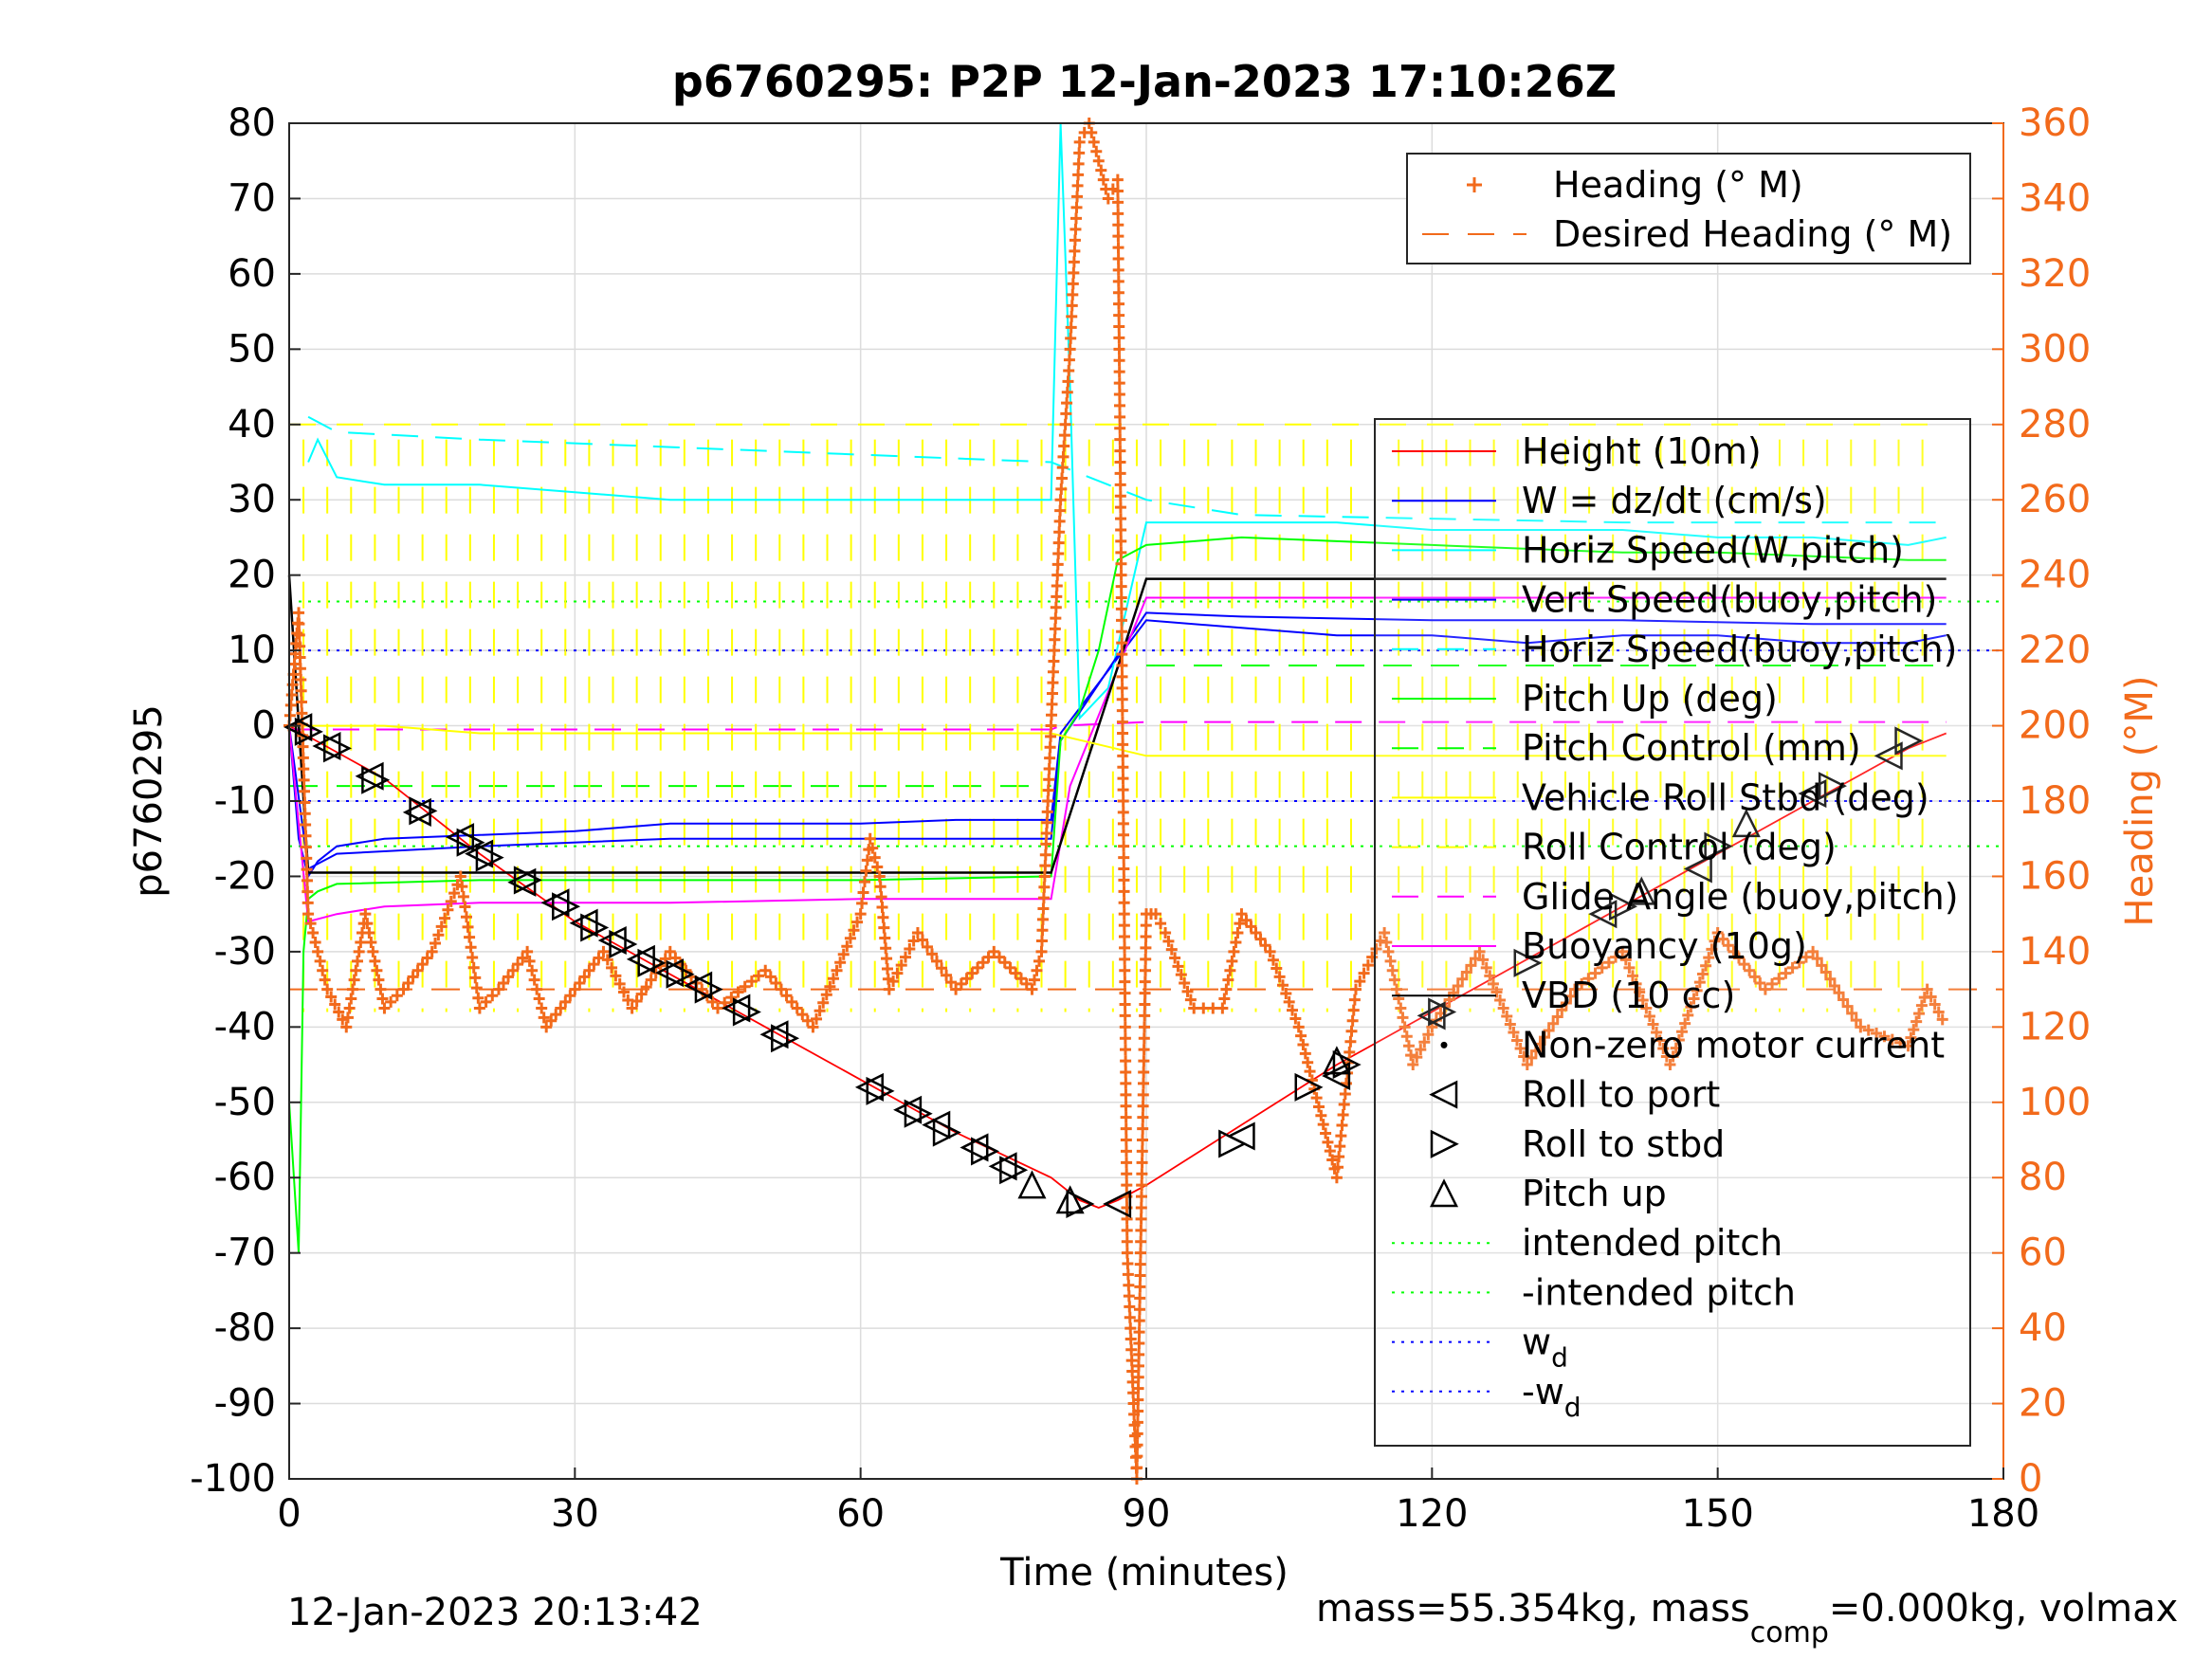  Describe the element at coordinates (245, 1253) in the screenshot. I see `y-tick-label: -70` at that location.